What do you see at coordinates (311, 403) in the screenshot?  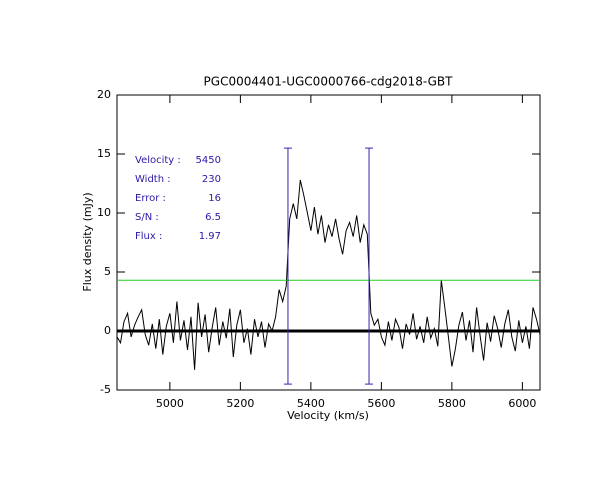 I see `x-tick-label: 5400` at bounding box center [311, 403].